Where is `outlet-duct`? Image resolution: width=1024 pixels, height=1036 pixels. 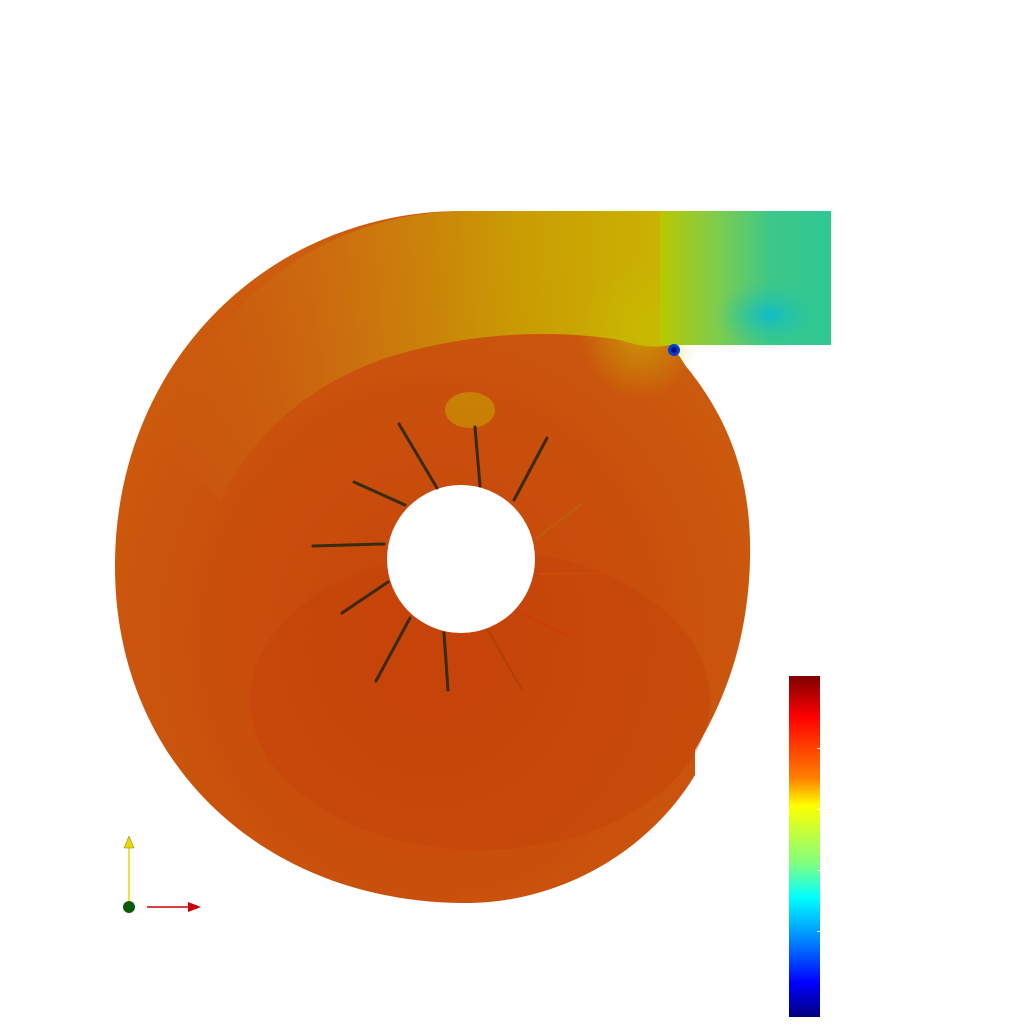 outlet-duct is located at coordinates (745, 283).